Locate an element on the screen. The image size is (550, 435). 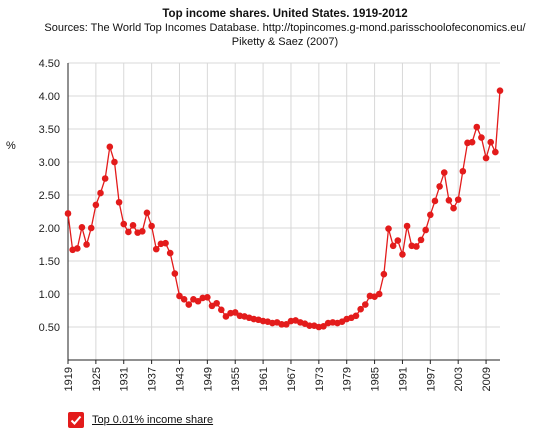
legend: Top 0.01% income share is located at coordinates (140, 420).